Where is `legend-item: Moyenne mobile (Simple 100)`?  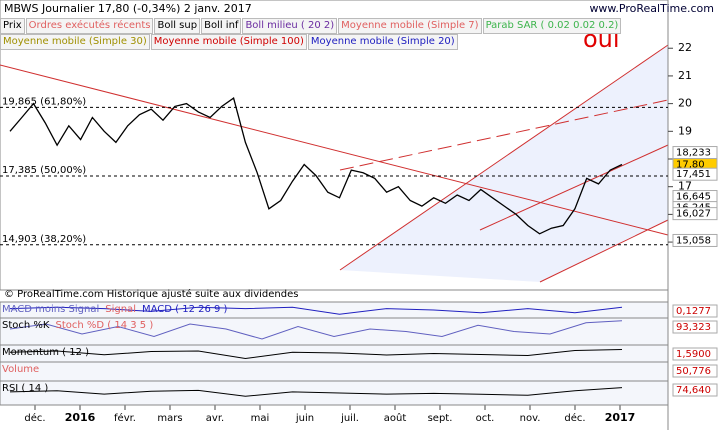 legend-item: Moyenne mobile (Simple 100) is located at coordinates (228, 42).